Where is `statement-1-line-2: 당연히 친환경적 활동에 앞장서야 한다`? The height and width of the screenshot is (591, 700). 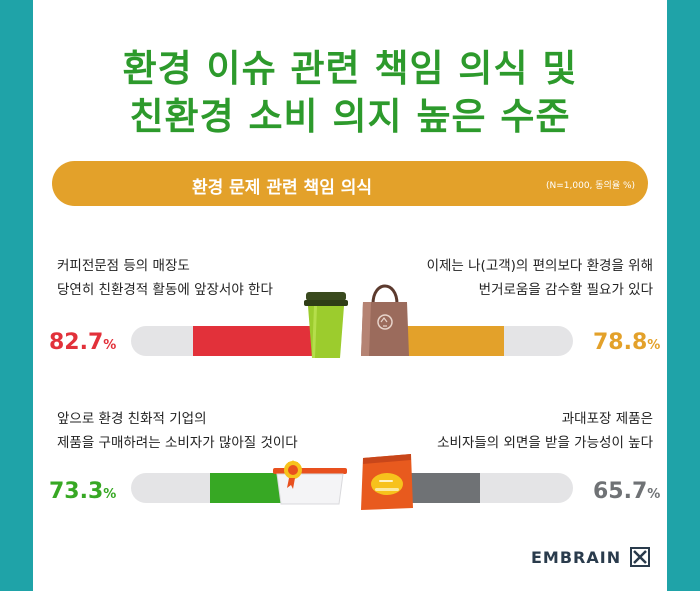 statement-1-line-2: 당연히 친환경적 활동에 앞장서야 한다 is located at coordinates (165, 290).